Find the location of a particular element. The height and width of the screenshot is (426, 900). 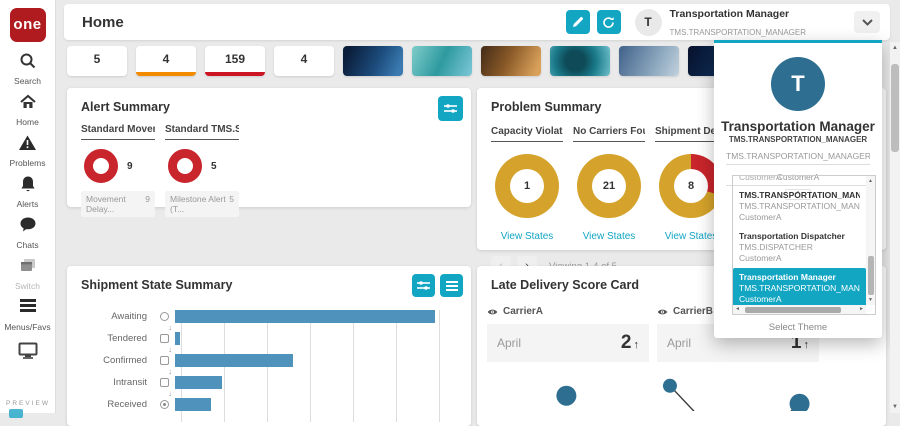

sidebar-item-search: Search is located at coordinates (27, 69).